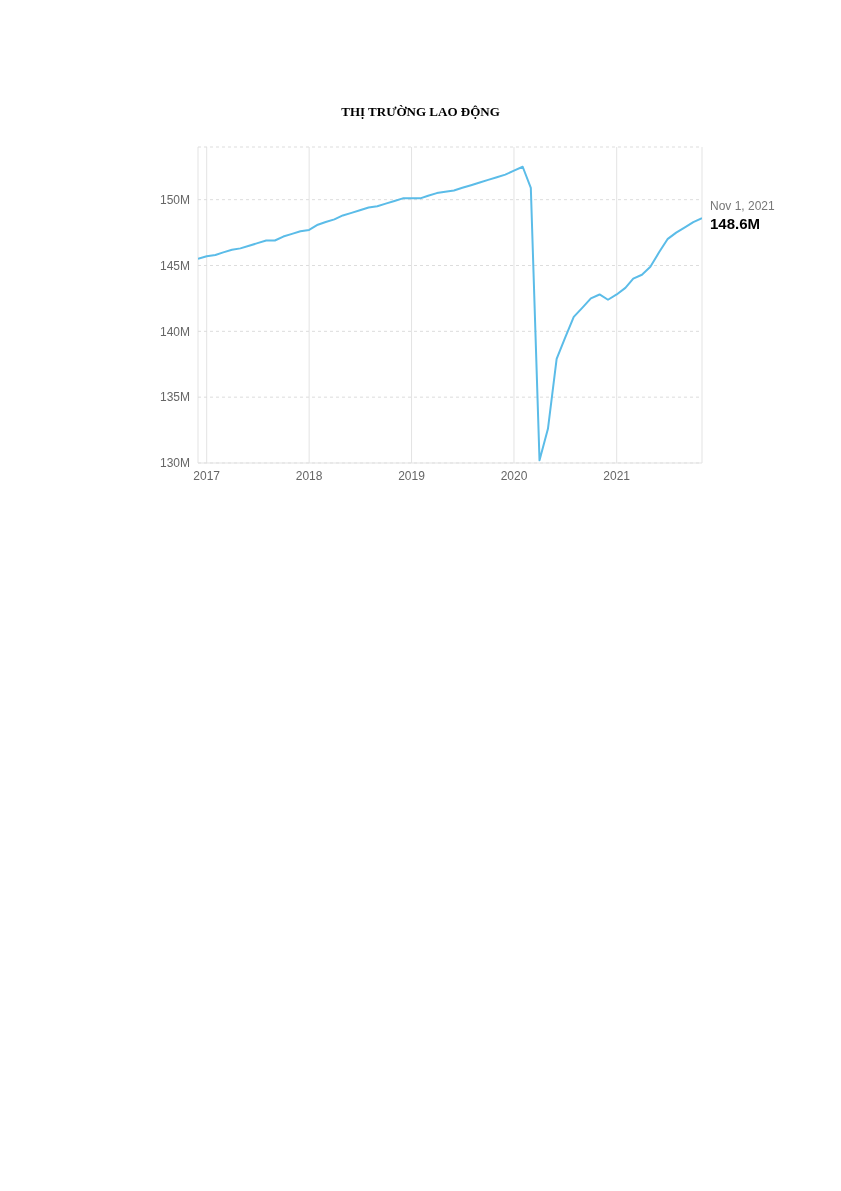 This screenshot has height=1191, width=841. What do you see at coordinates (174, 265) in the screenshot?
I see `y-tick-label: 145M` at bounding box center [174, 265].